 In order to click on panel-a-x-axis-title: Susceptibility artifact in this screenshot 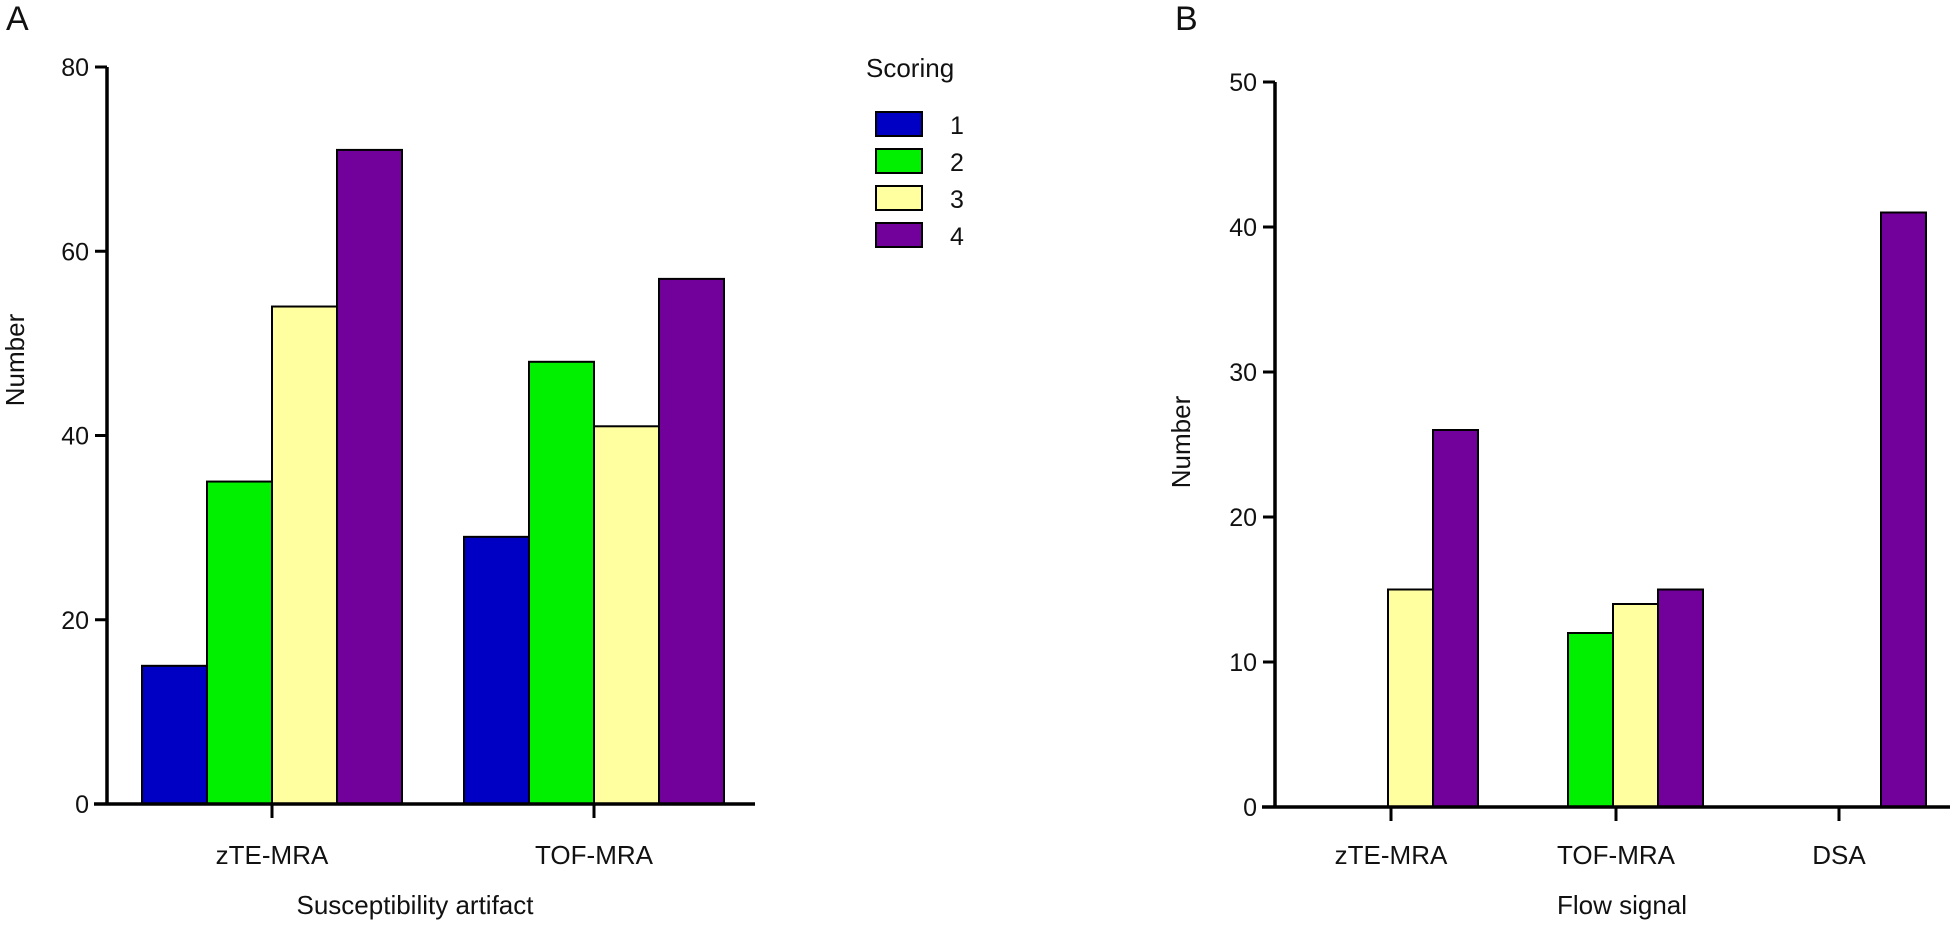, I will do `click(416, 905)`.